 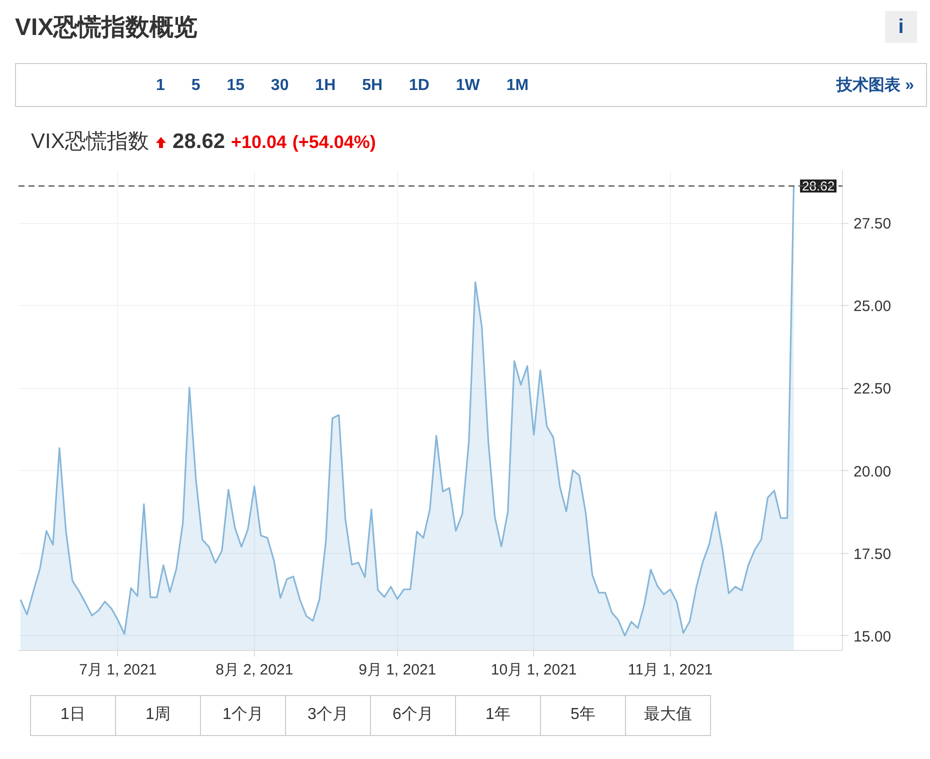 What do you see at coordinates (901, 27) in the screenshot?
I see `text: i` at bounding box center [901, 27].